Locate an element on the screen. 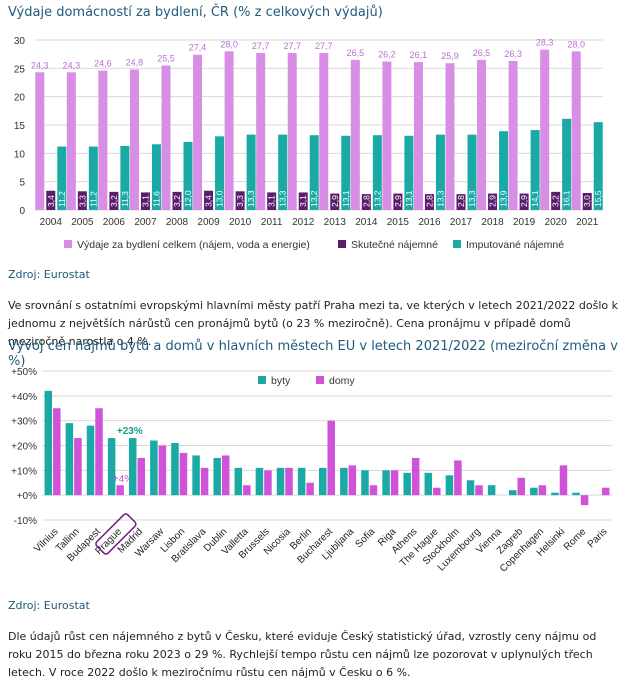 This screenshot has height=683, width=625. prague-domy-label: +4% is located at coordinates (123, 479).